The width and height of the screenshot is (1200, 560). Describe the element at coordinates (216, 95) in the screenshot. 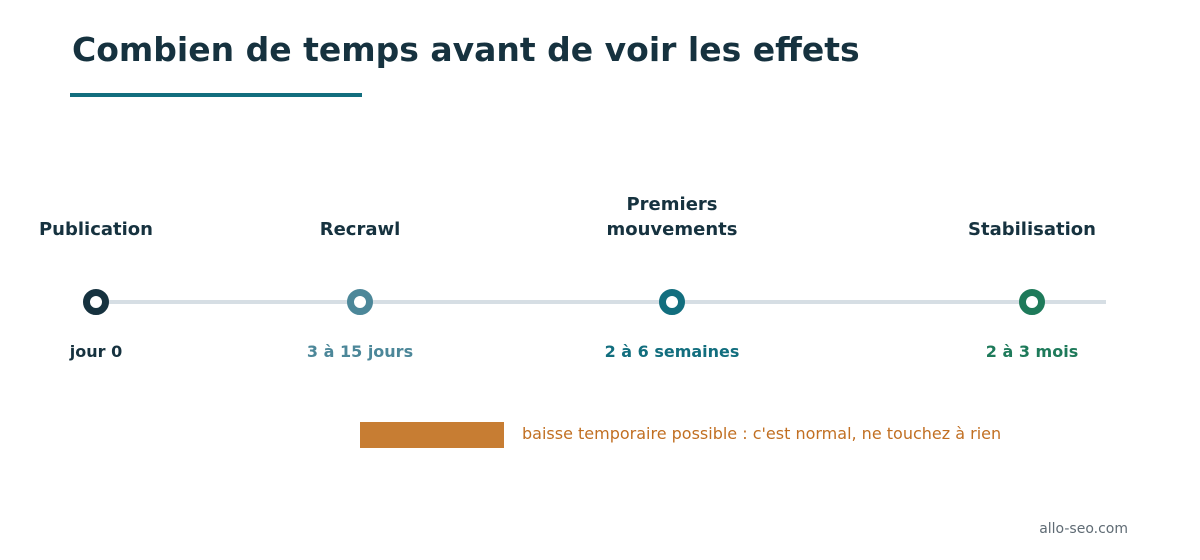

I see `title-underline` at that location.